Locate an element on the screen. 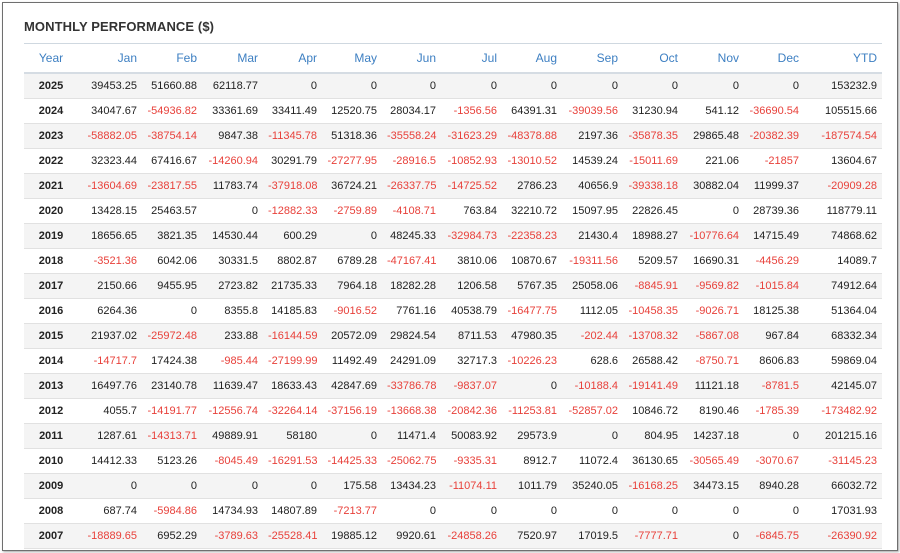 This screenshot has width=900, height=553. month-value-cell: -10458.35 is located at coordinates (653, 311).